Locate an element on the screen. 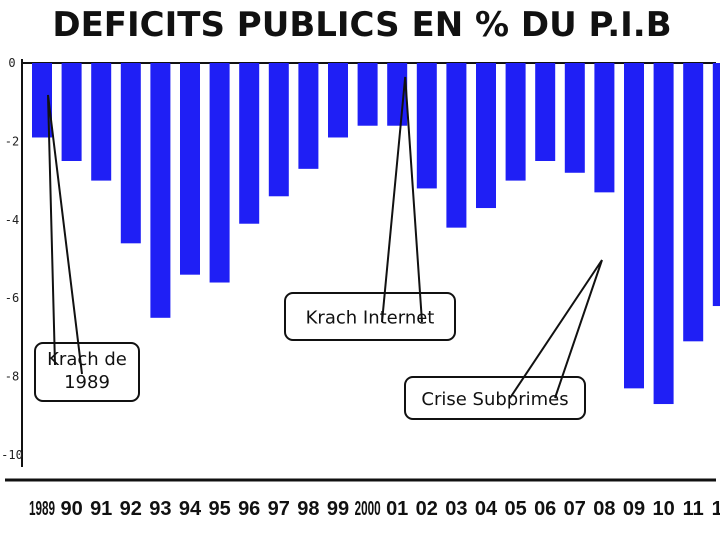 This screenshot has width=720, height=540. x-tick-label: 1989 is located at coordinates (42, 509).